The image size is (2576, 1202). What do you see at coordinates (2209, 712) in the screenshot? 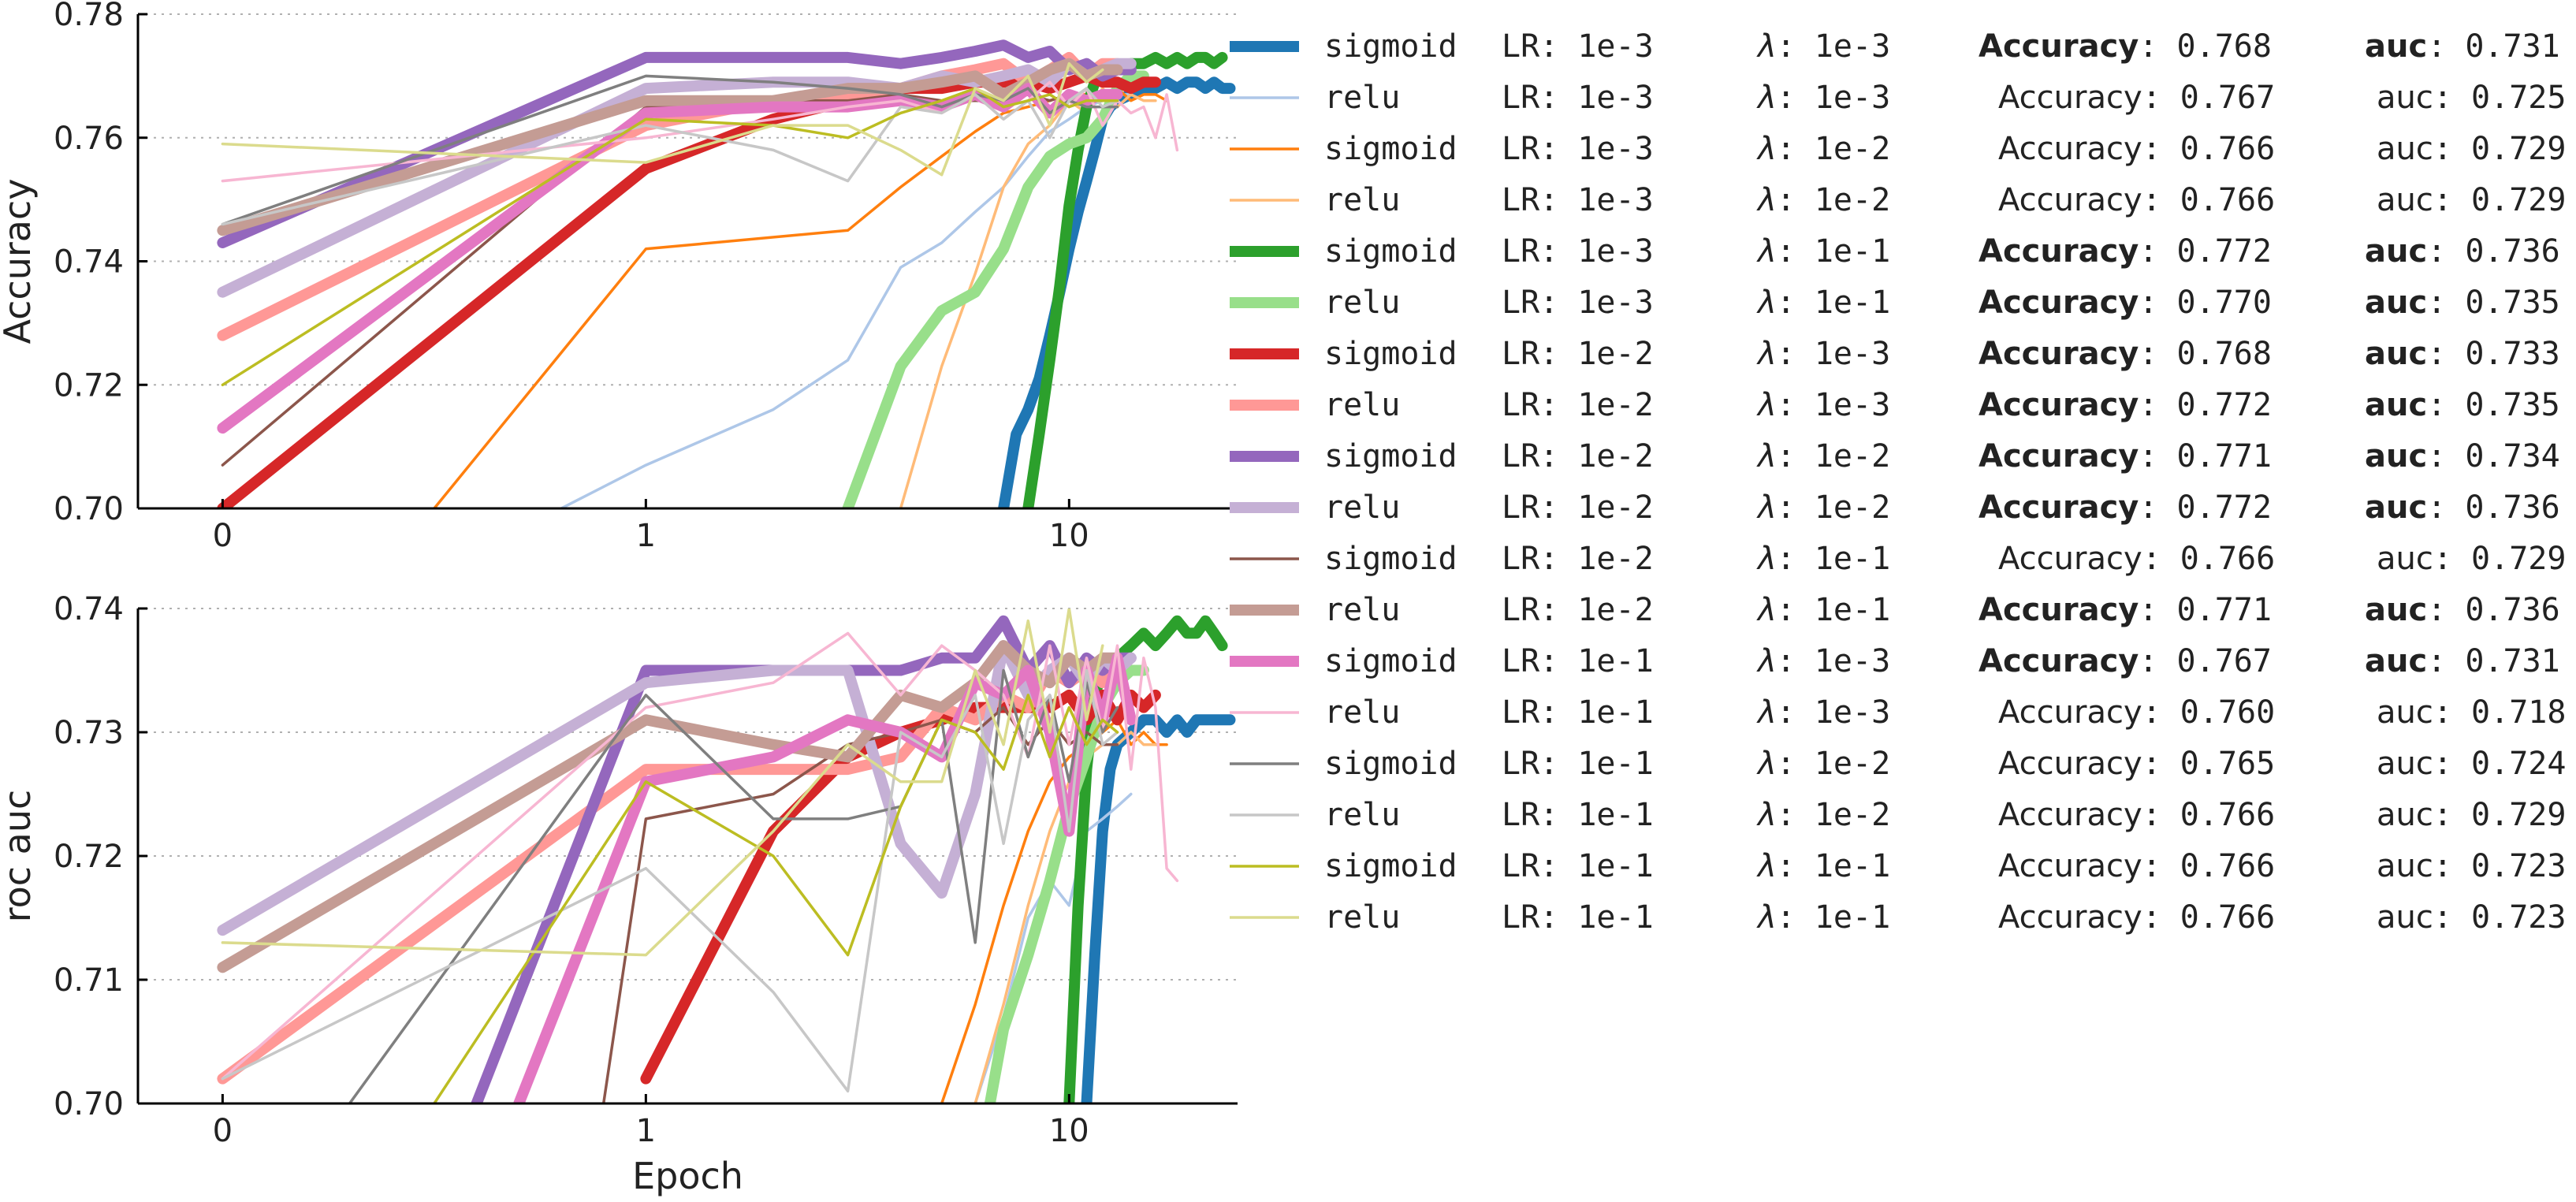
I see `legend-accuracy-value: : 0.760` at bounding box center [2209, 712].